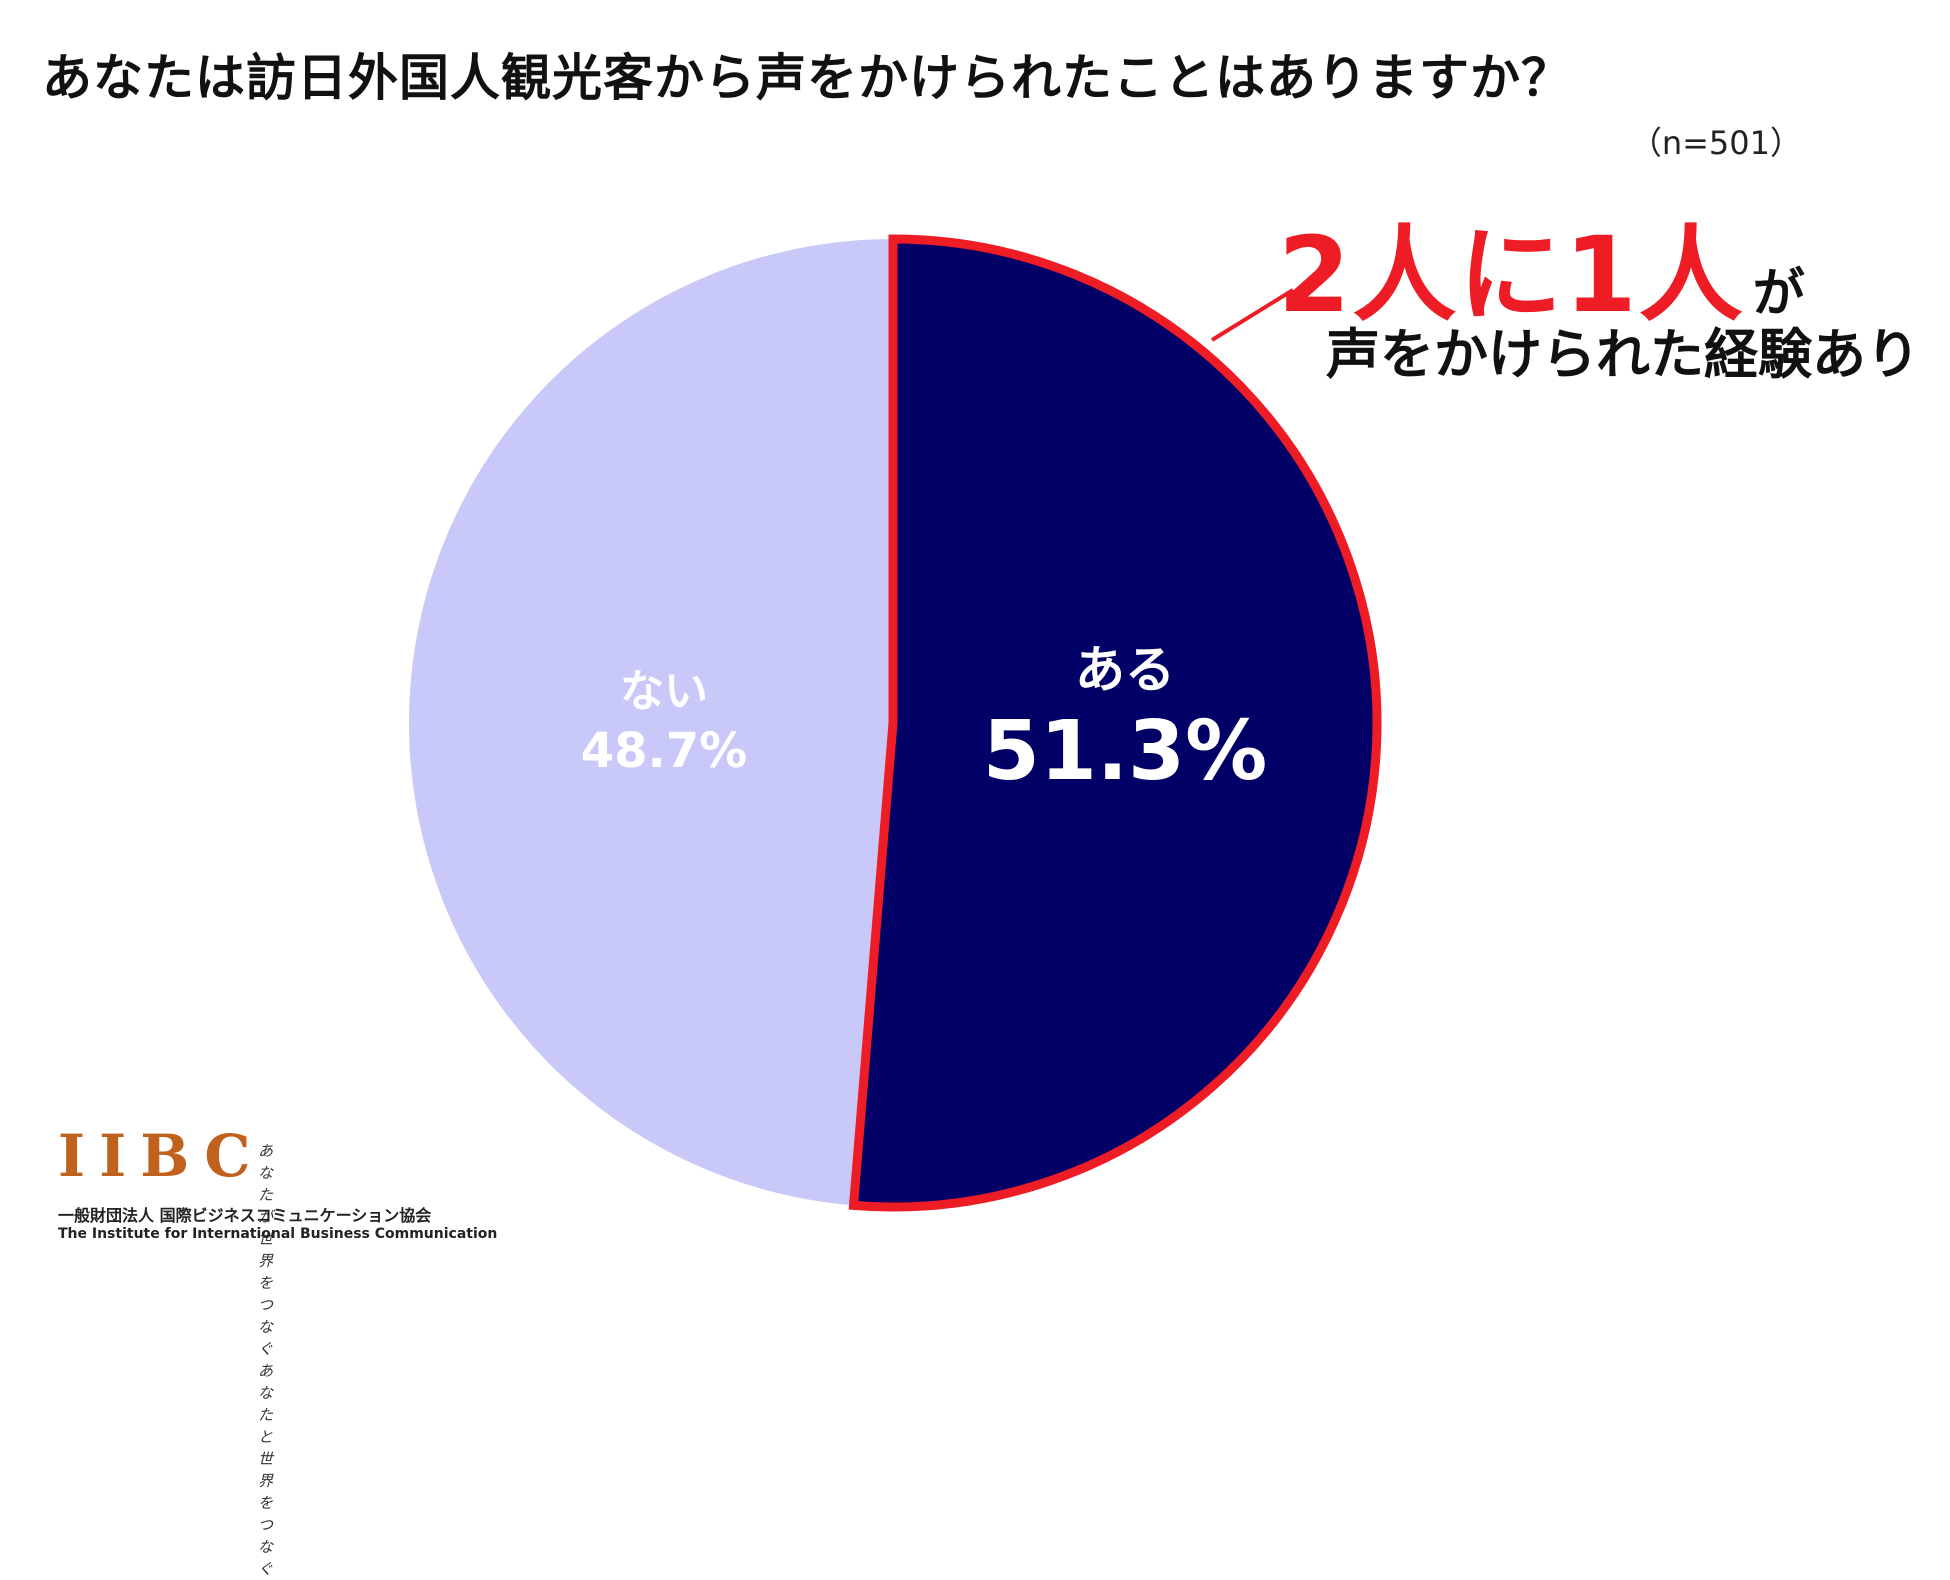  What do you see at coordinates (664, 691) in the screenshot?
I see `slice-name-nai: ない` at bounding box center [664, 691].